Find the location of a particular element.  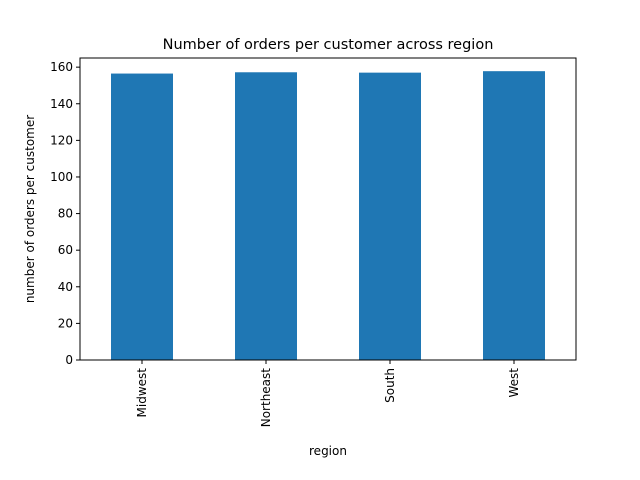

y-tick-label: 40 is located at coordinates (65, 287).